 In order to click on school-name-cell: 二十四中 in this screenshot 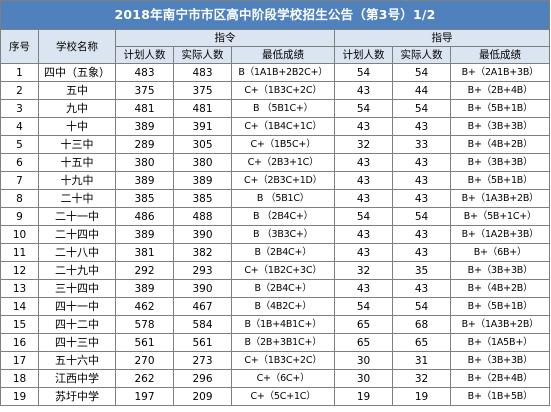, I will do `click(77, 234)`.